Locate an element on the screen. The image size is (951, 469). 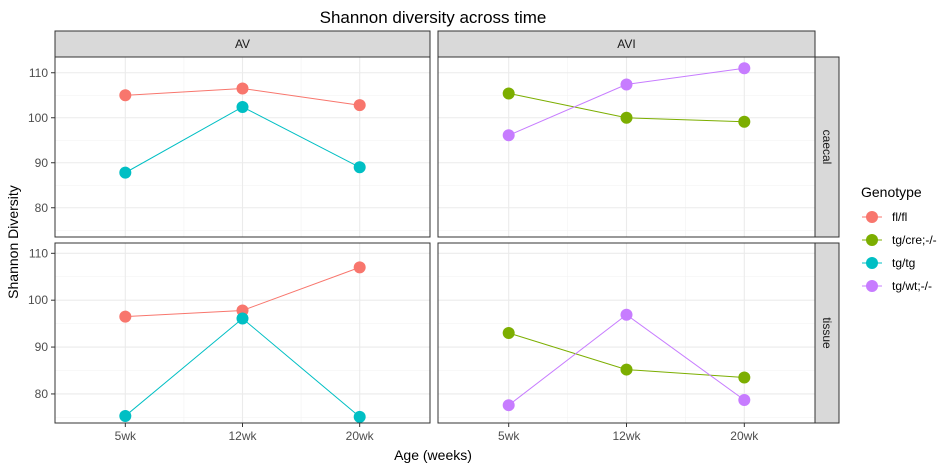
legend: Genotype fl/fl tg/cre;-/- tg/tg tg/wt;-/- is located at coordinates (899, 240).